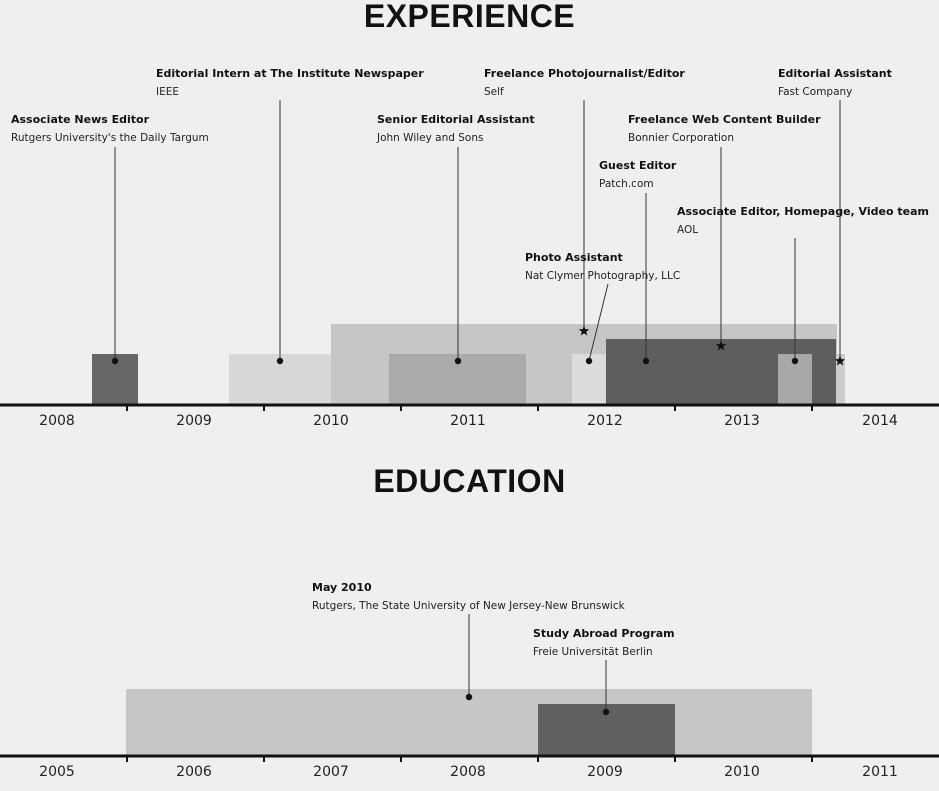 The width and height of the screenshot is (939, 791). What do you see at coordinates (742, 421) in the screenshot?
I see `year-label: 2013` at bounding box center [742, 421].